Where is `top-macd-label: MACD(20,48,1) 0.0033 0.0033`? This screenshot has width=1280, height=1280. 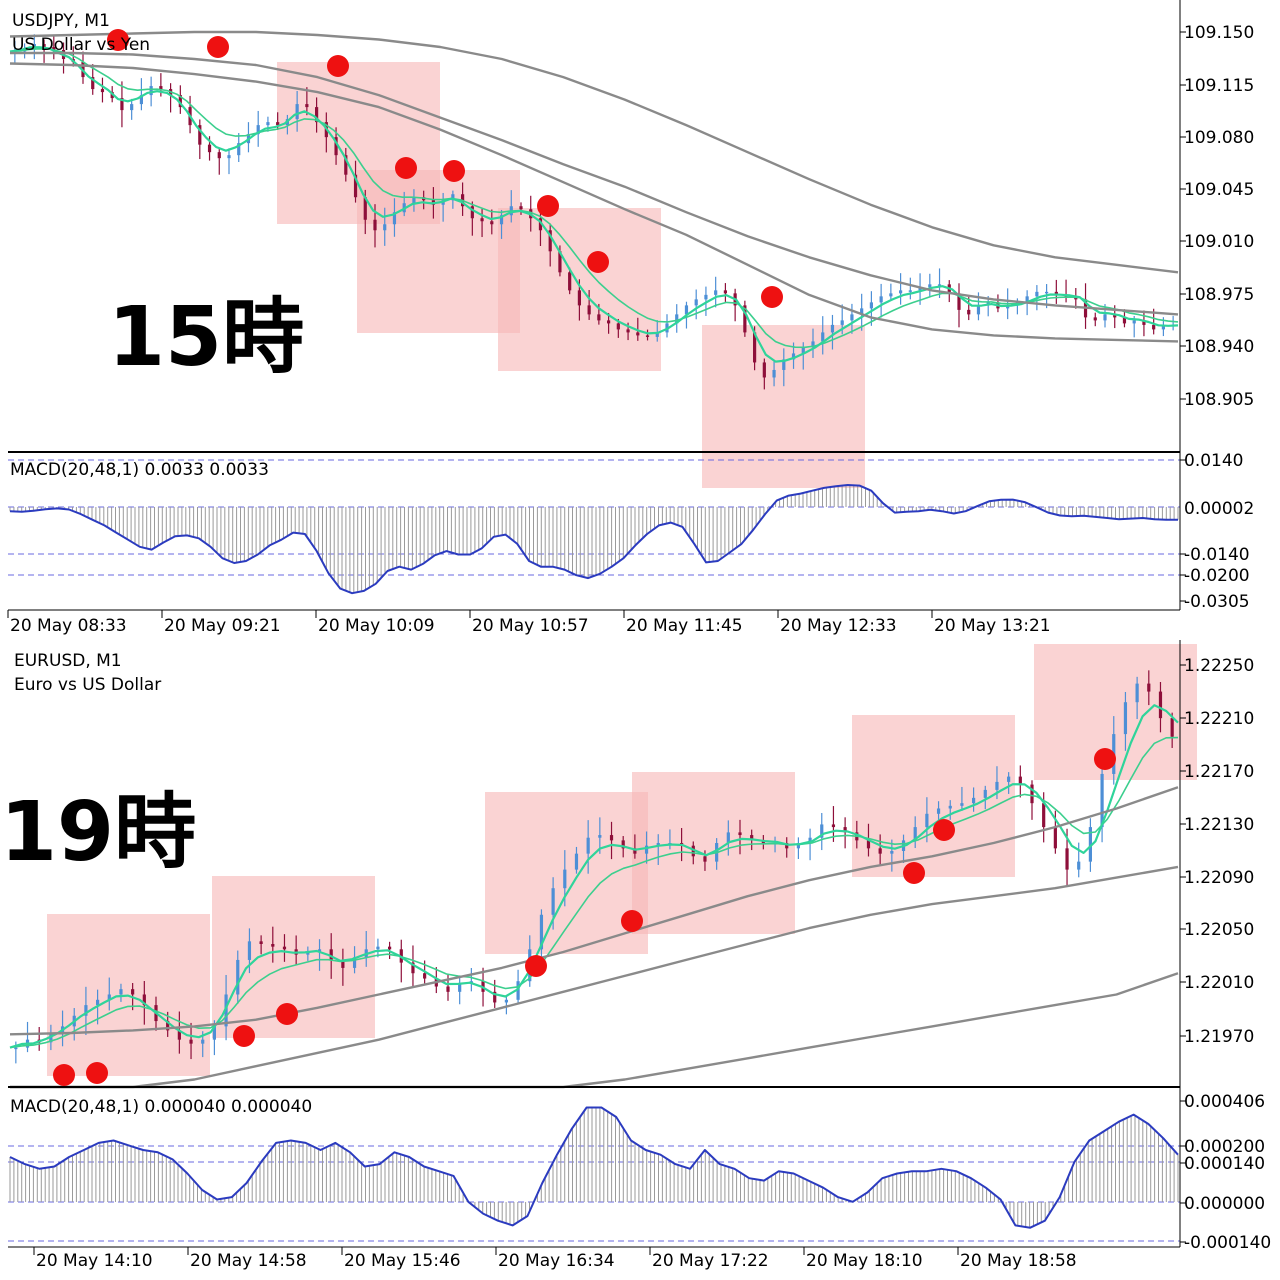
top-macd-label: MACD(20,48,1) 0.0033 0.0033 is located at coordinates (139, 470).